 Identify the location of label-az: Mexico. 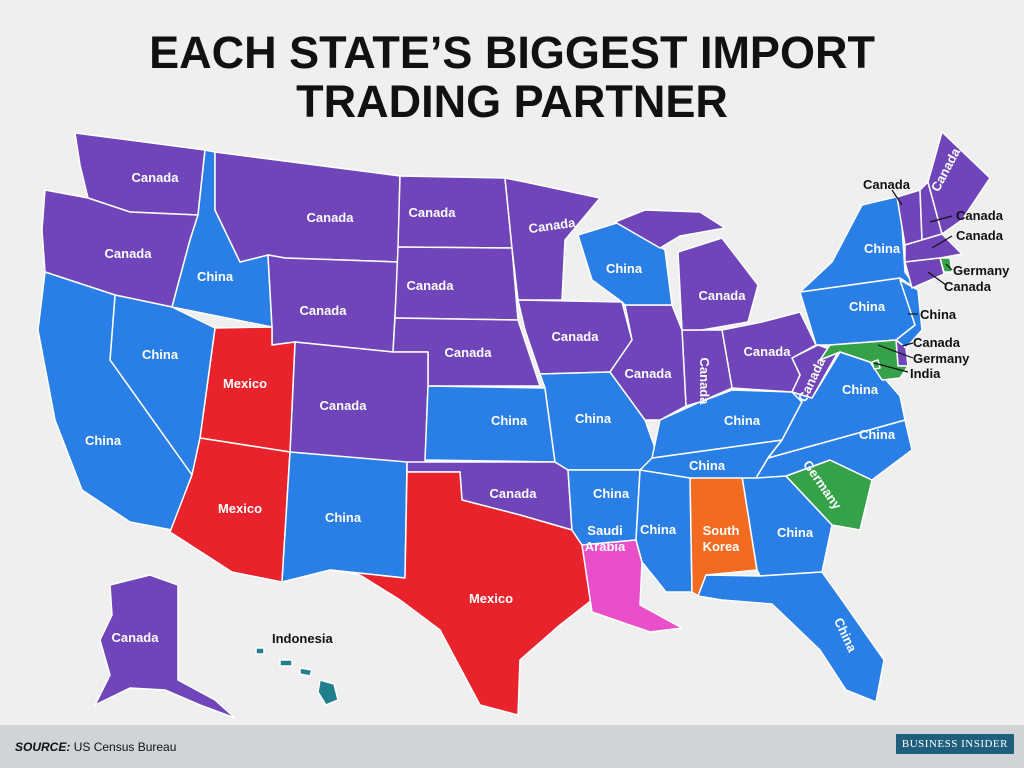
(240, 508).